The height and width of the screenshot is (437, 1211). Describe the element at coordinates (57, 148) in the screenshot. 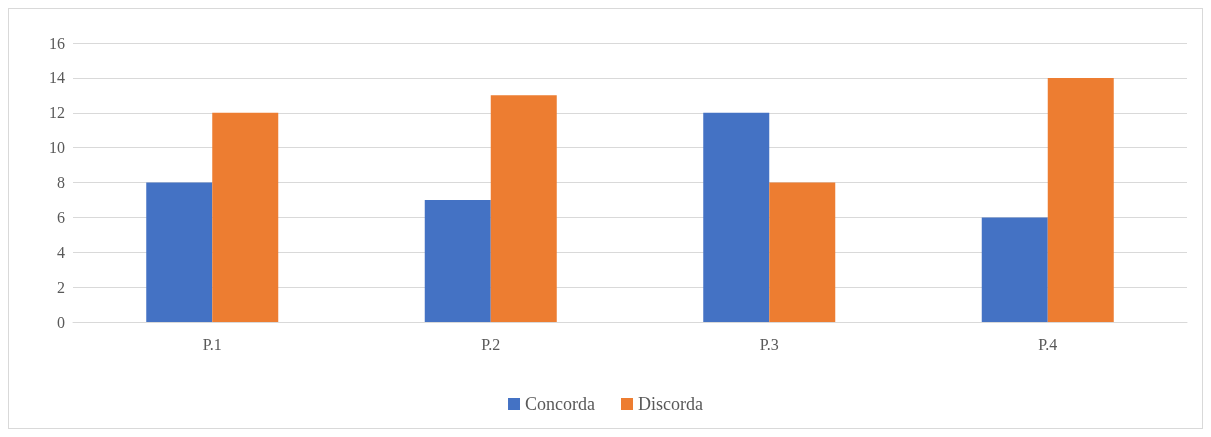

I see `y-tick-label: 10` at that location.